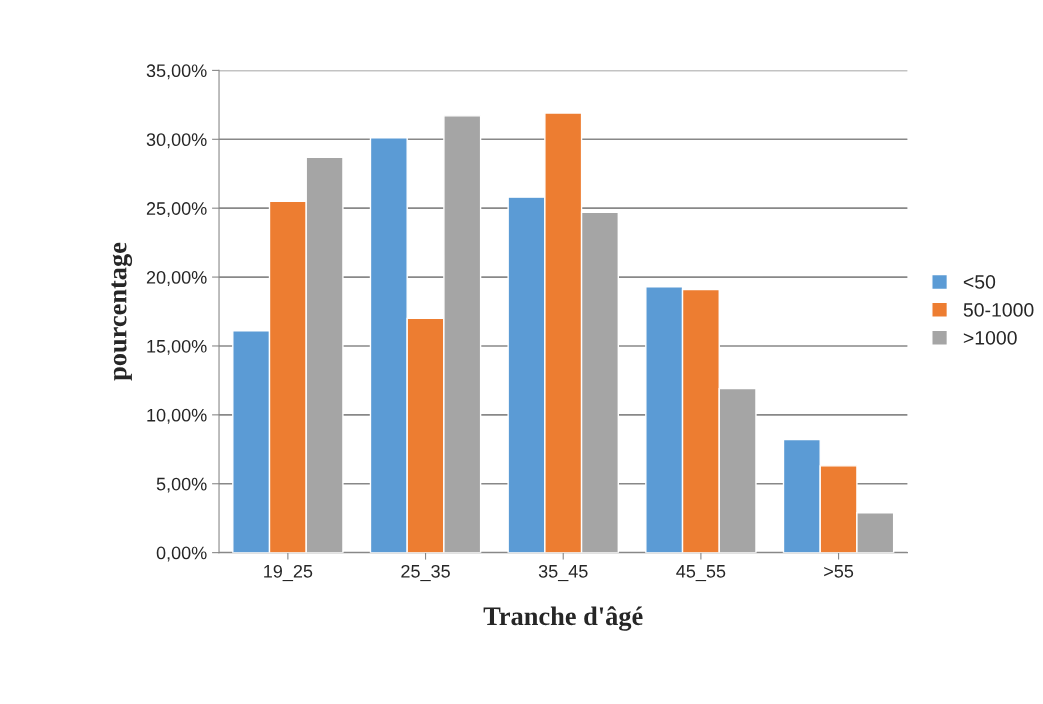  What do you see at coordinates (176, 278) in the screenshot?
I see `y-tick-label: 20,00%` at bounding box center [176, 278].